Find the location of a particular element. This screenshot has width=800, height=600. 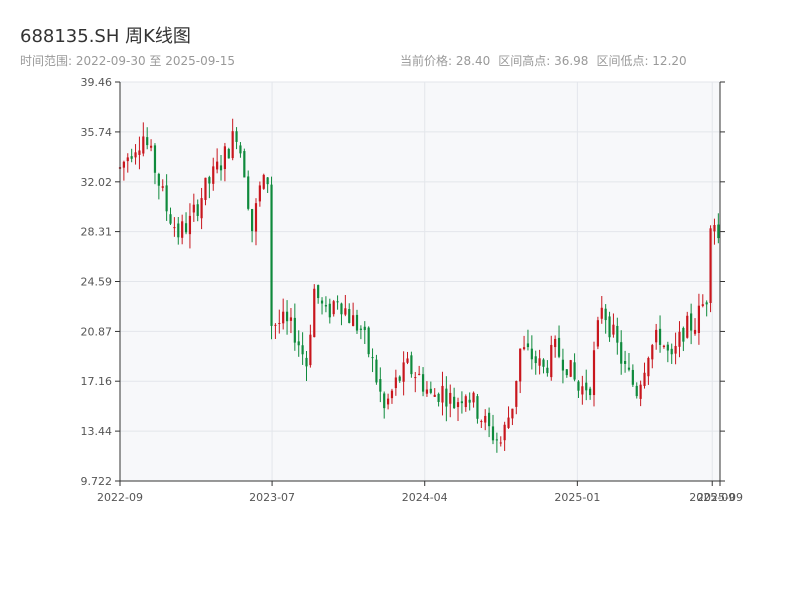

y-tick-label: 20.87 is located at coordinates (97, 331).